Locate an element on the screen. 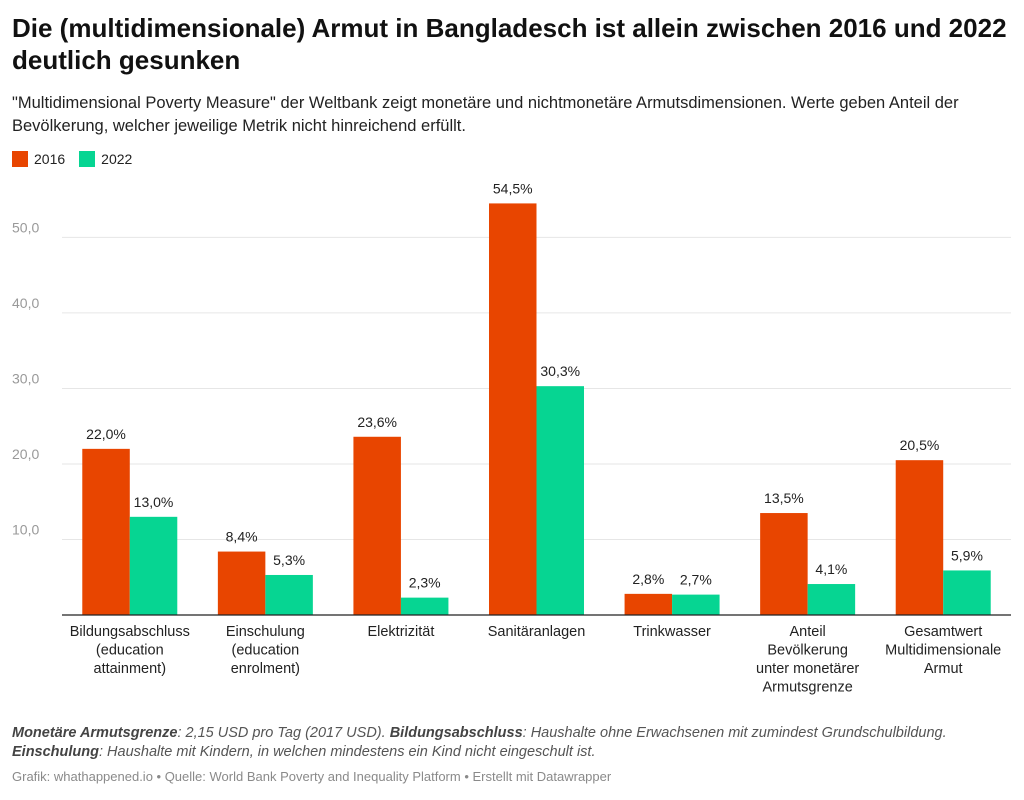 Image resolution: width=1024 pixels, height=800 pixels. data-label-2016: 8,4% is located at coordinates (242, 537).